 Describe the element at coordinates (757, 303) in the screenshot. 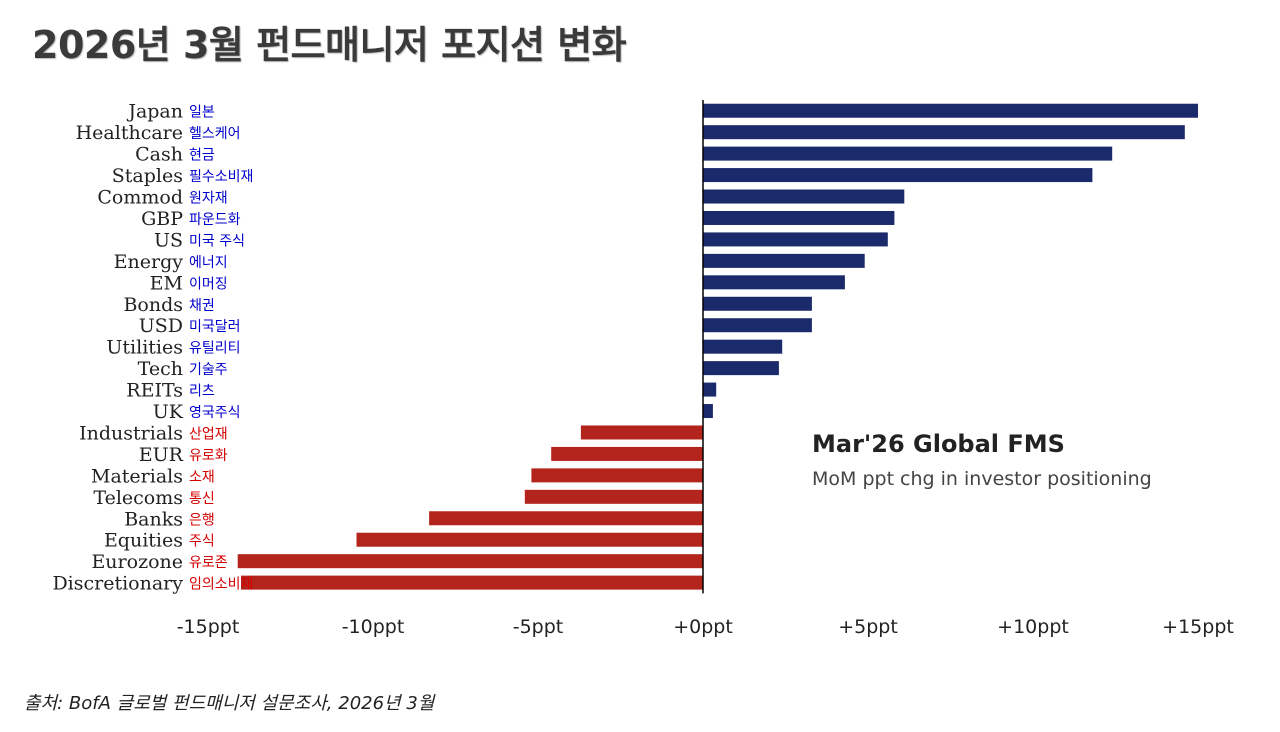

I see `bar-bonds` at that location.